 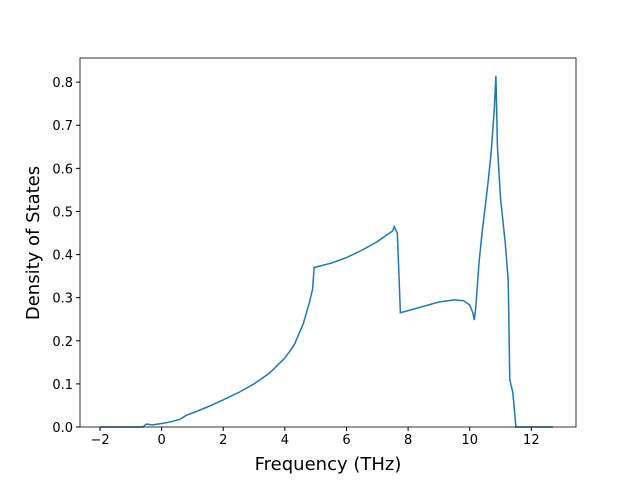 What do you see at coordinates (62, 299) in the screenshot?
I see `y-tick-label: 0.3` at bounding box center [62, 299].